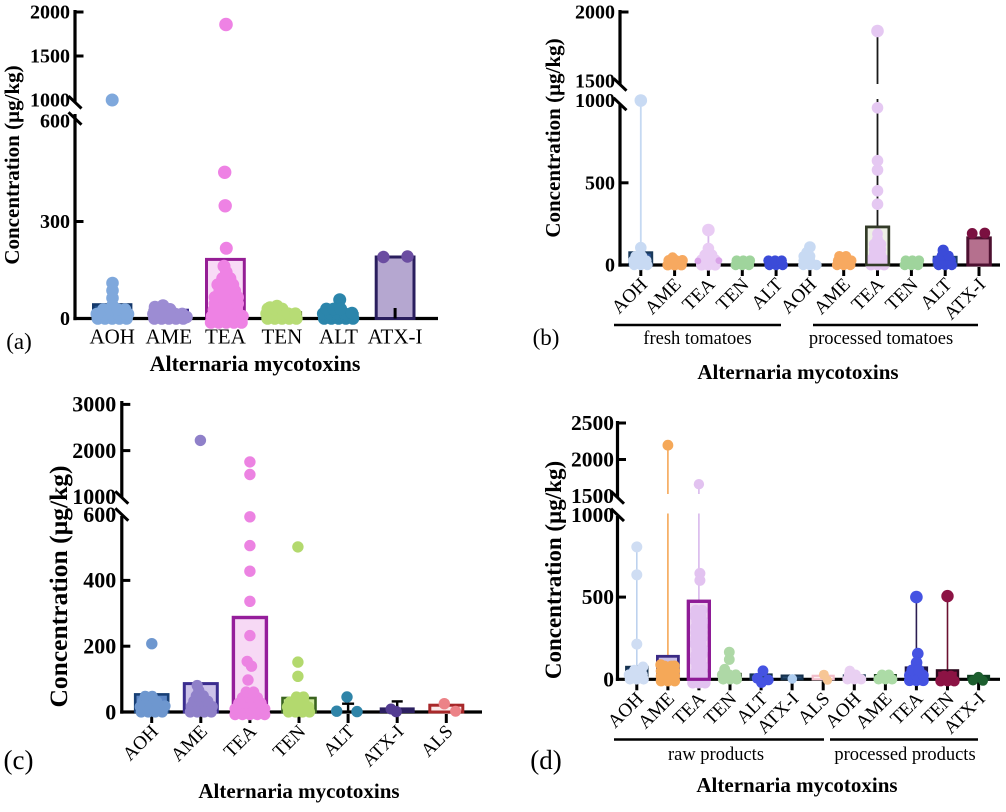  Describe the element at coordinates (697, 339) in the screenshot. I see `svg-text: fresh tomatoes` at that location.